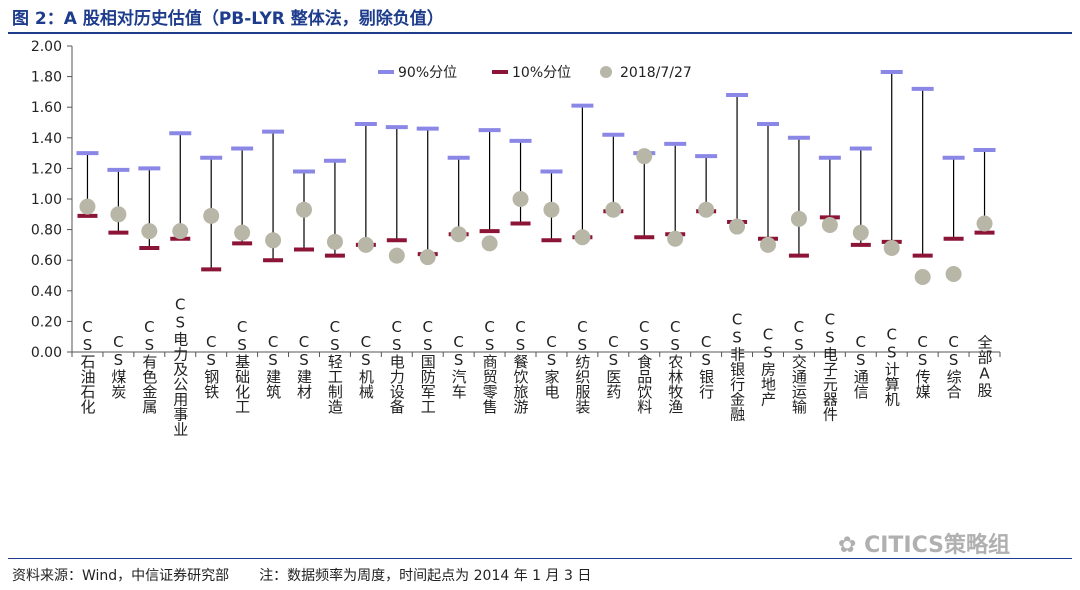 Image resolution: width=1080 pixels, height=590 pixels. I want to click on category-label: CS石油石化, so click(87, 366).